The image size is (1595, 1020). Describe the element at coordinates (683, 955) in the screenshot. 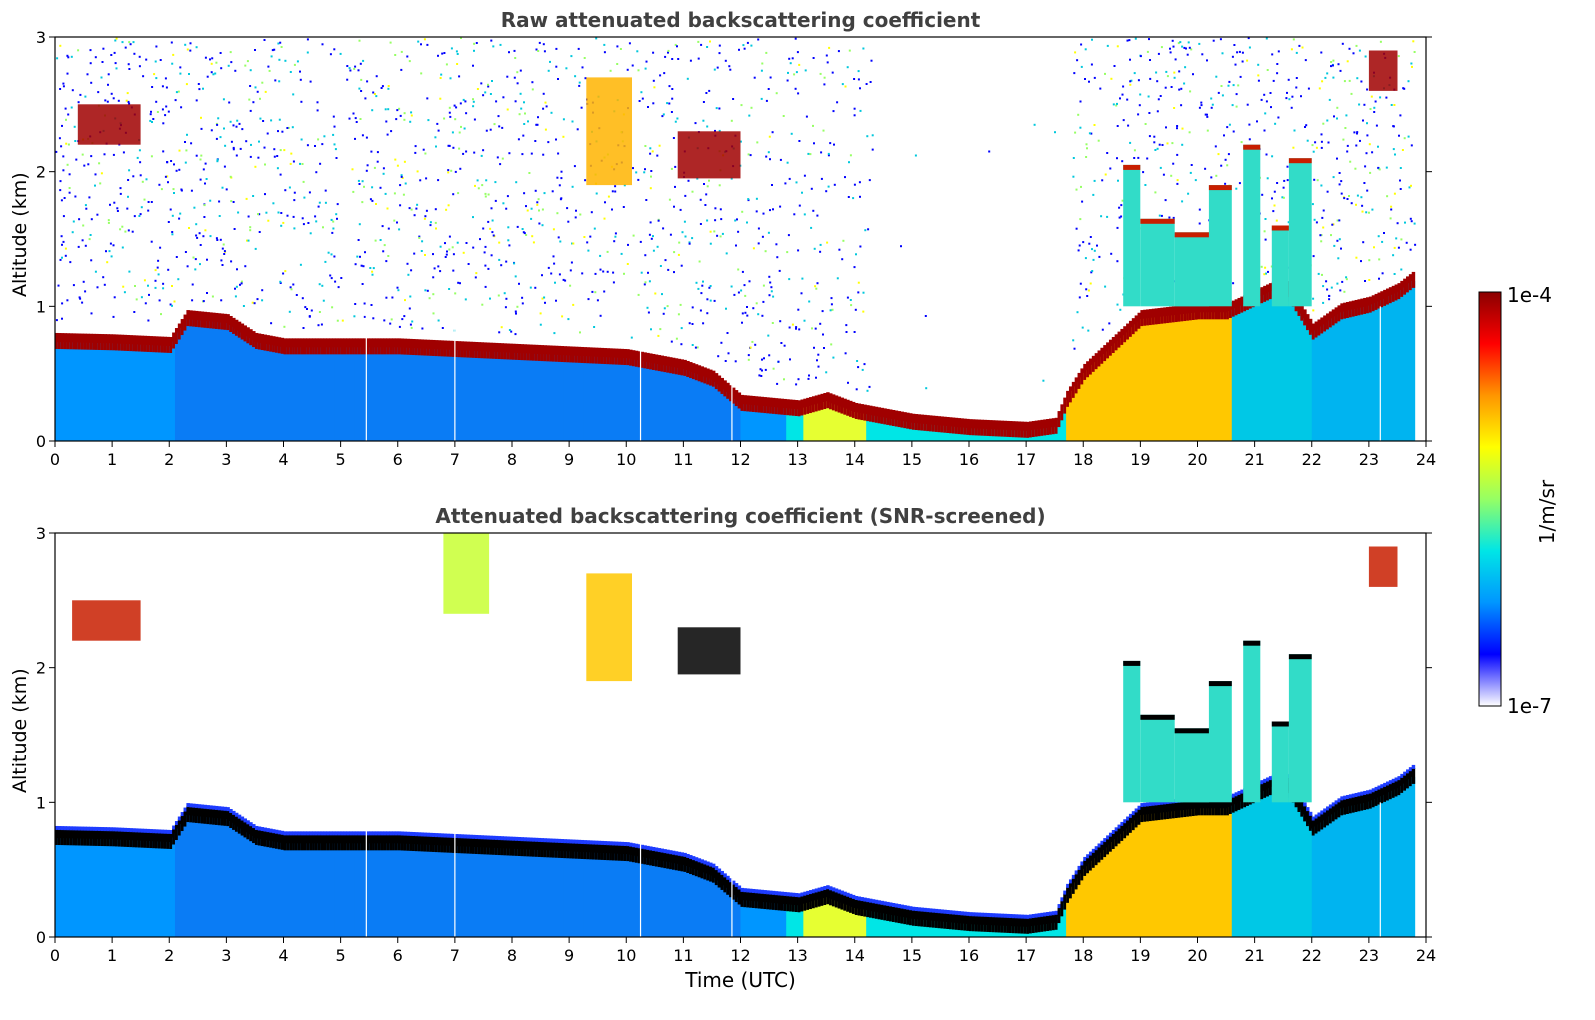

I see `x-tick-label: 11` at that location.